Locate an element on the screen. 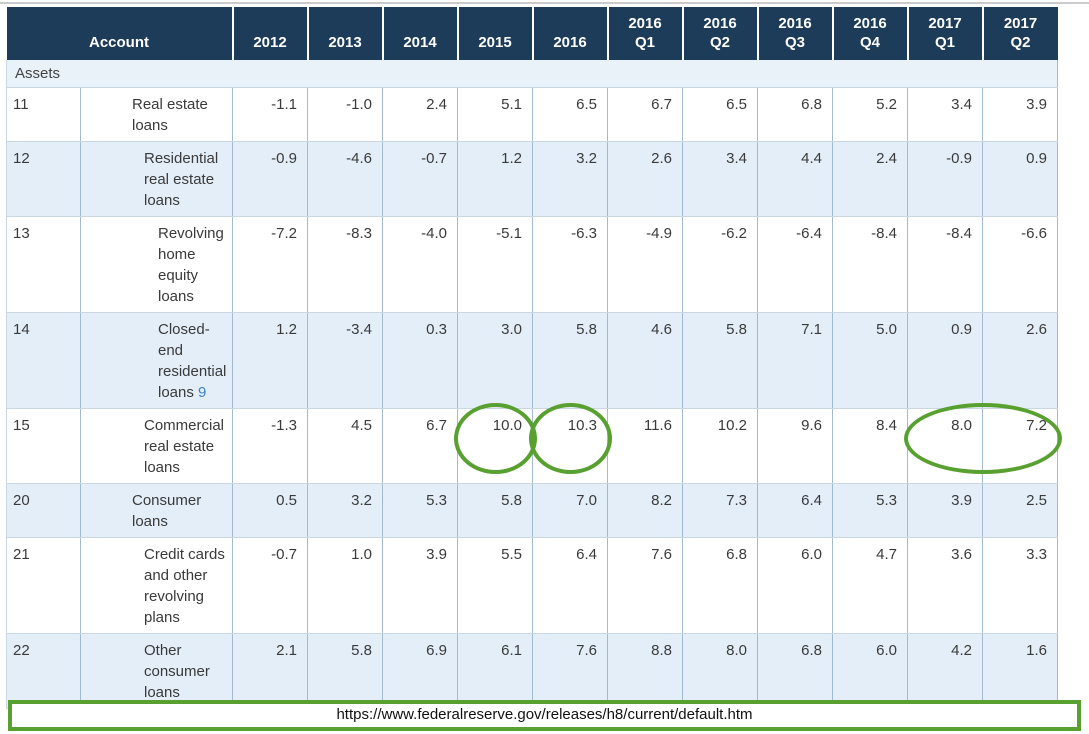  value-cell-12-2016: 3.2 is located at coordinates (570, 179).